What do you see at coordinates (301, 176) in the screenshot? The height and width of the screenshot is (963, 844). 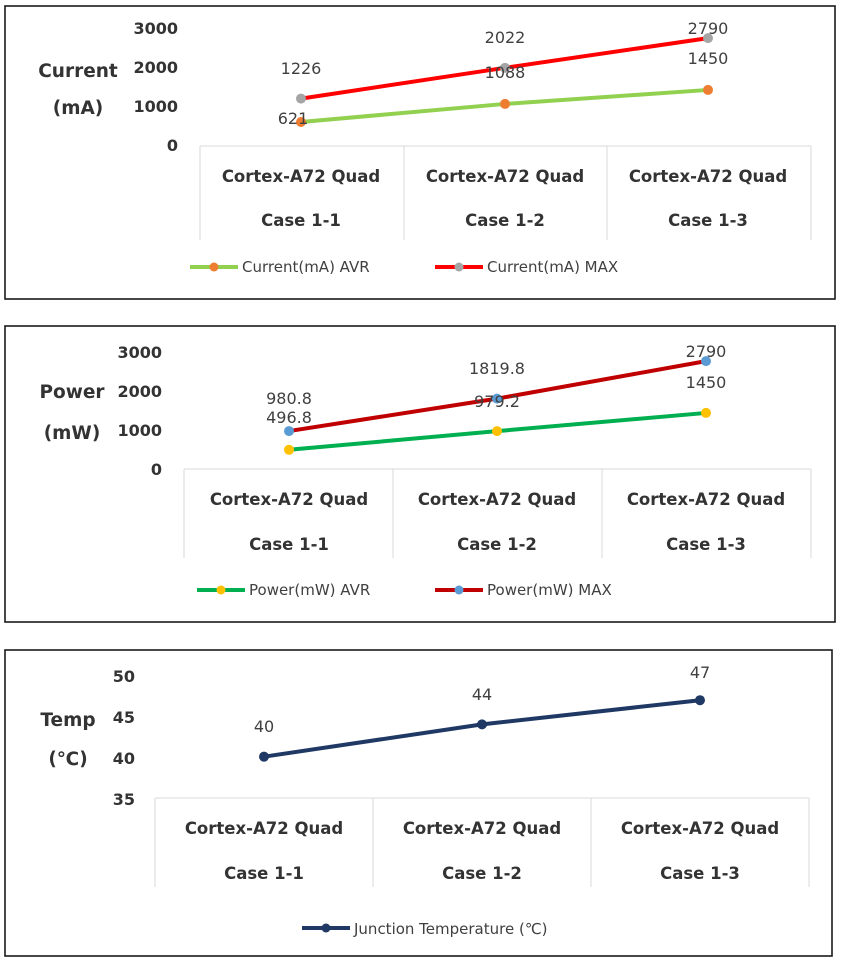 I see `current-cat-0-line1: Cortex-A72 Quad` at bounding box center [301, 176].